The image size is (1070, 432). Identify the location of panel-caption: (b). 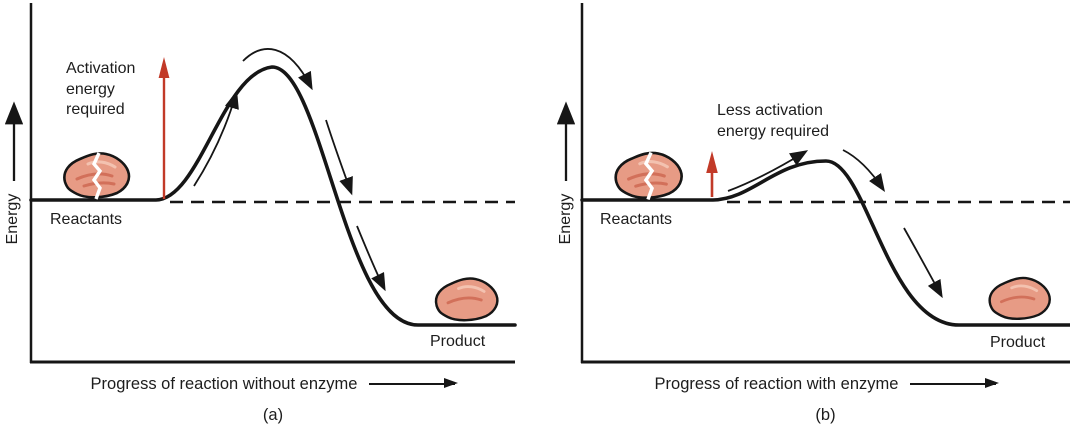
(825, 415).